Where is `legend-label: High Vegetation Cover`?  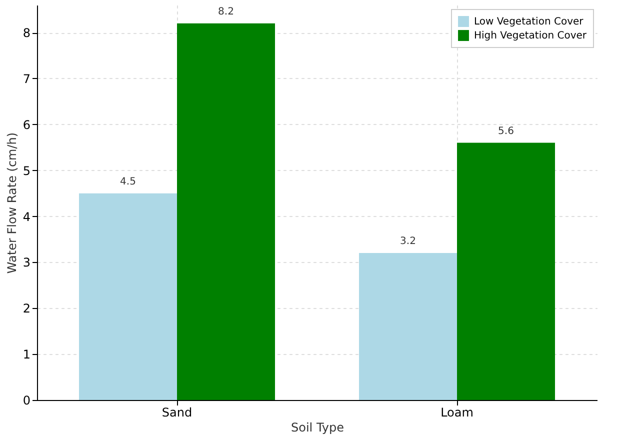
legend-label: High Vegetation Cover is located at coordinates (531, 36).